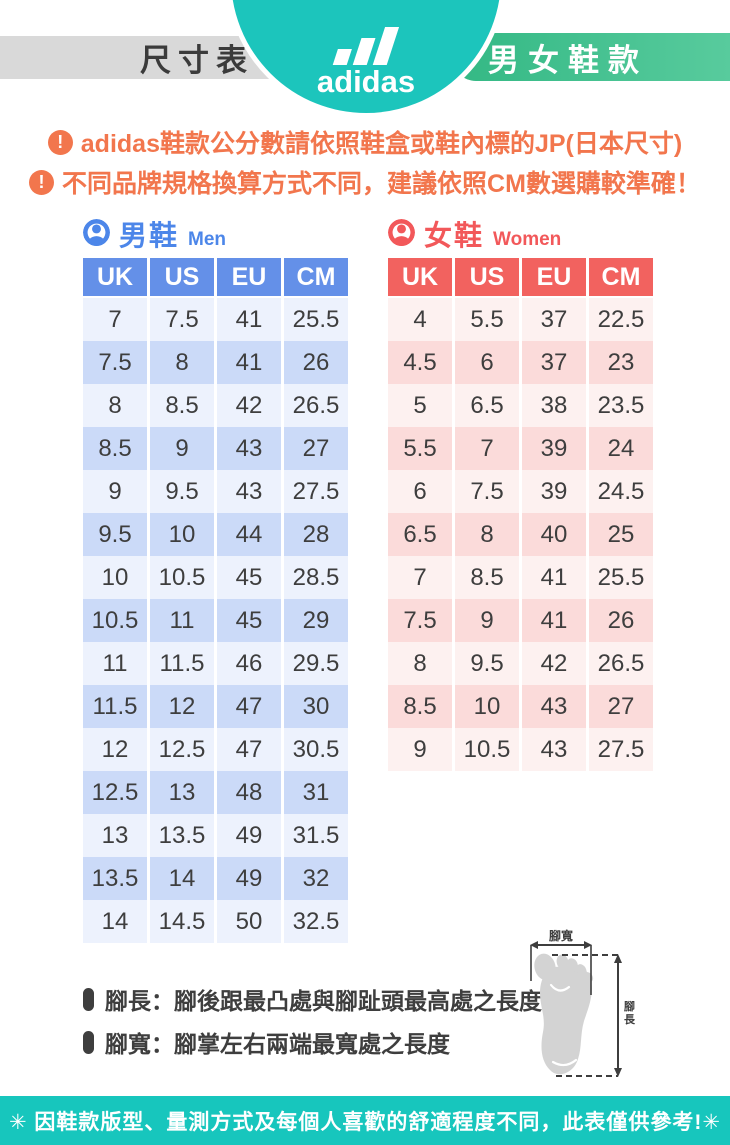  Describe the element at coordinates (554, 448) in the screenshot. I see `table-cell: 39` at that location.